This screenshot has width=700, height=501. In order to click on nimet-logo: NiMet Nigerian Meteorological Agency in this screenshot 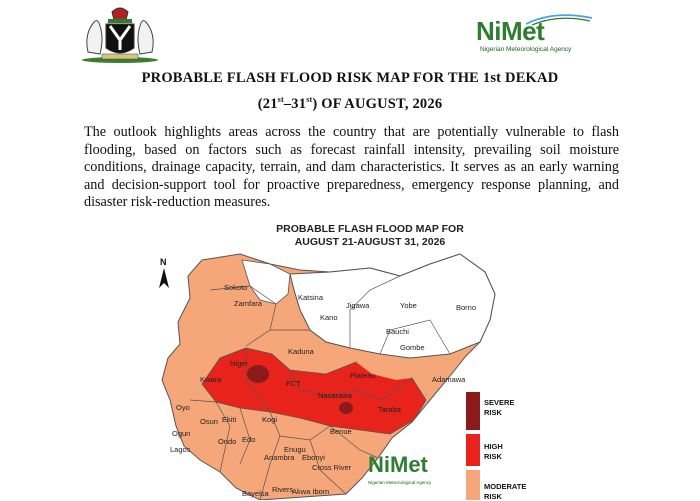, I will do `click(536, 35)`.